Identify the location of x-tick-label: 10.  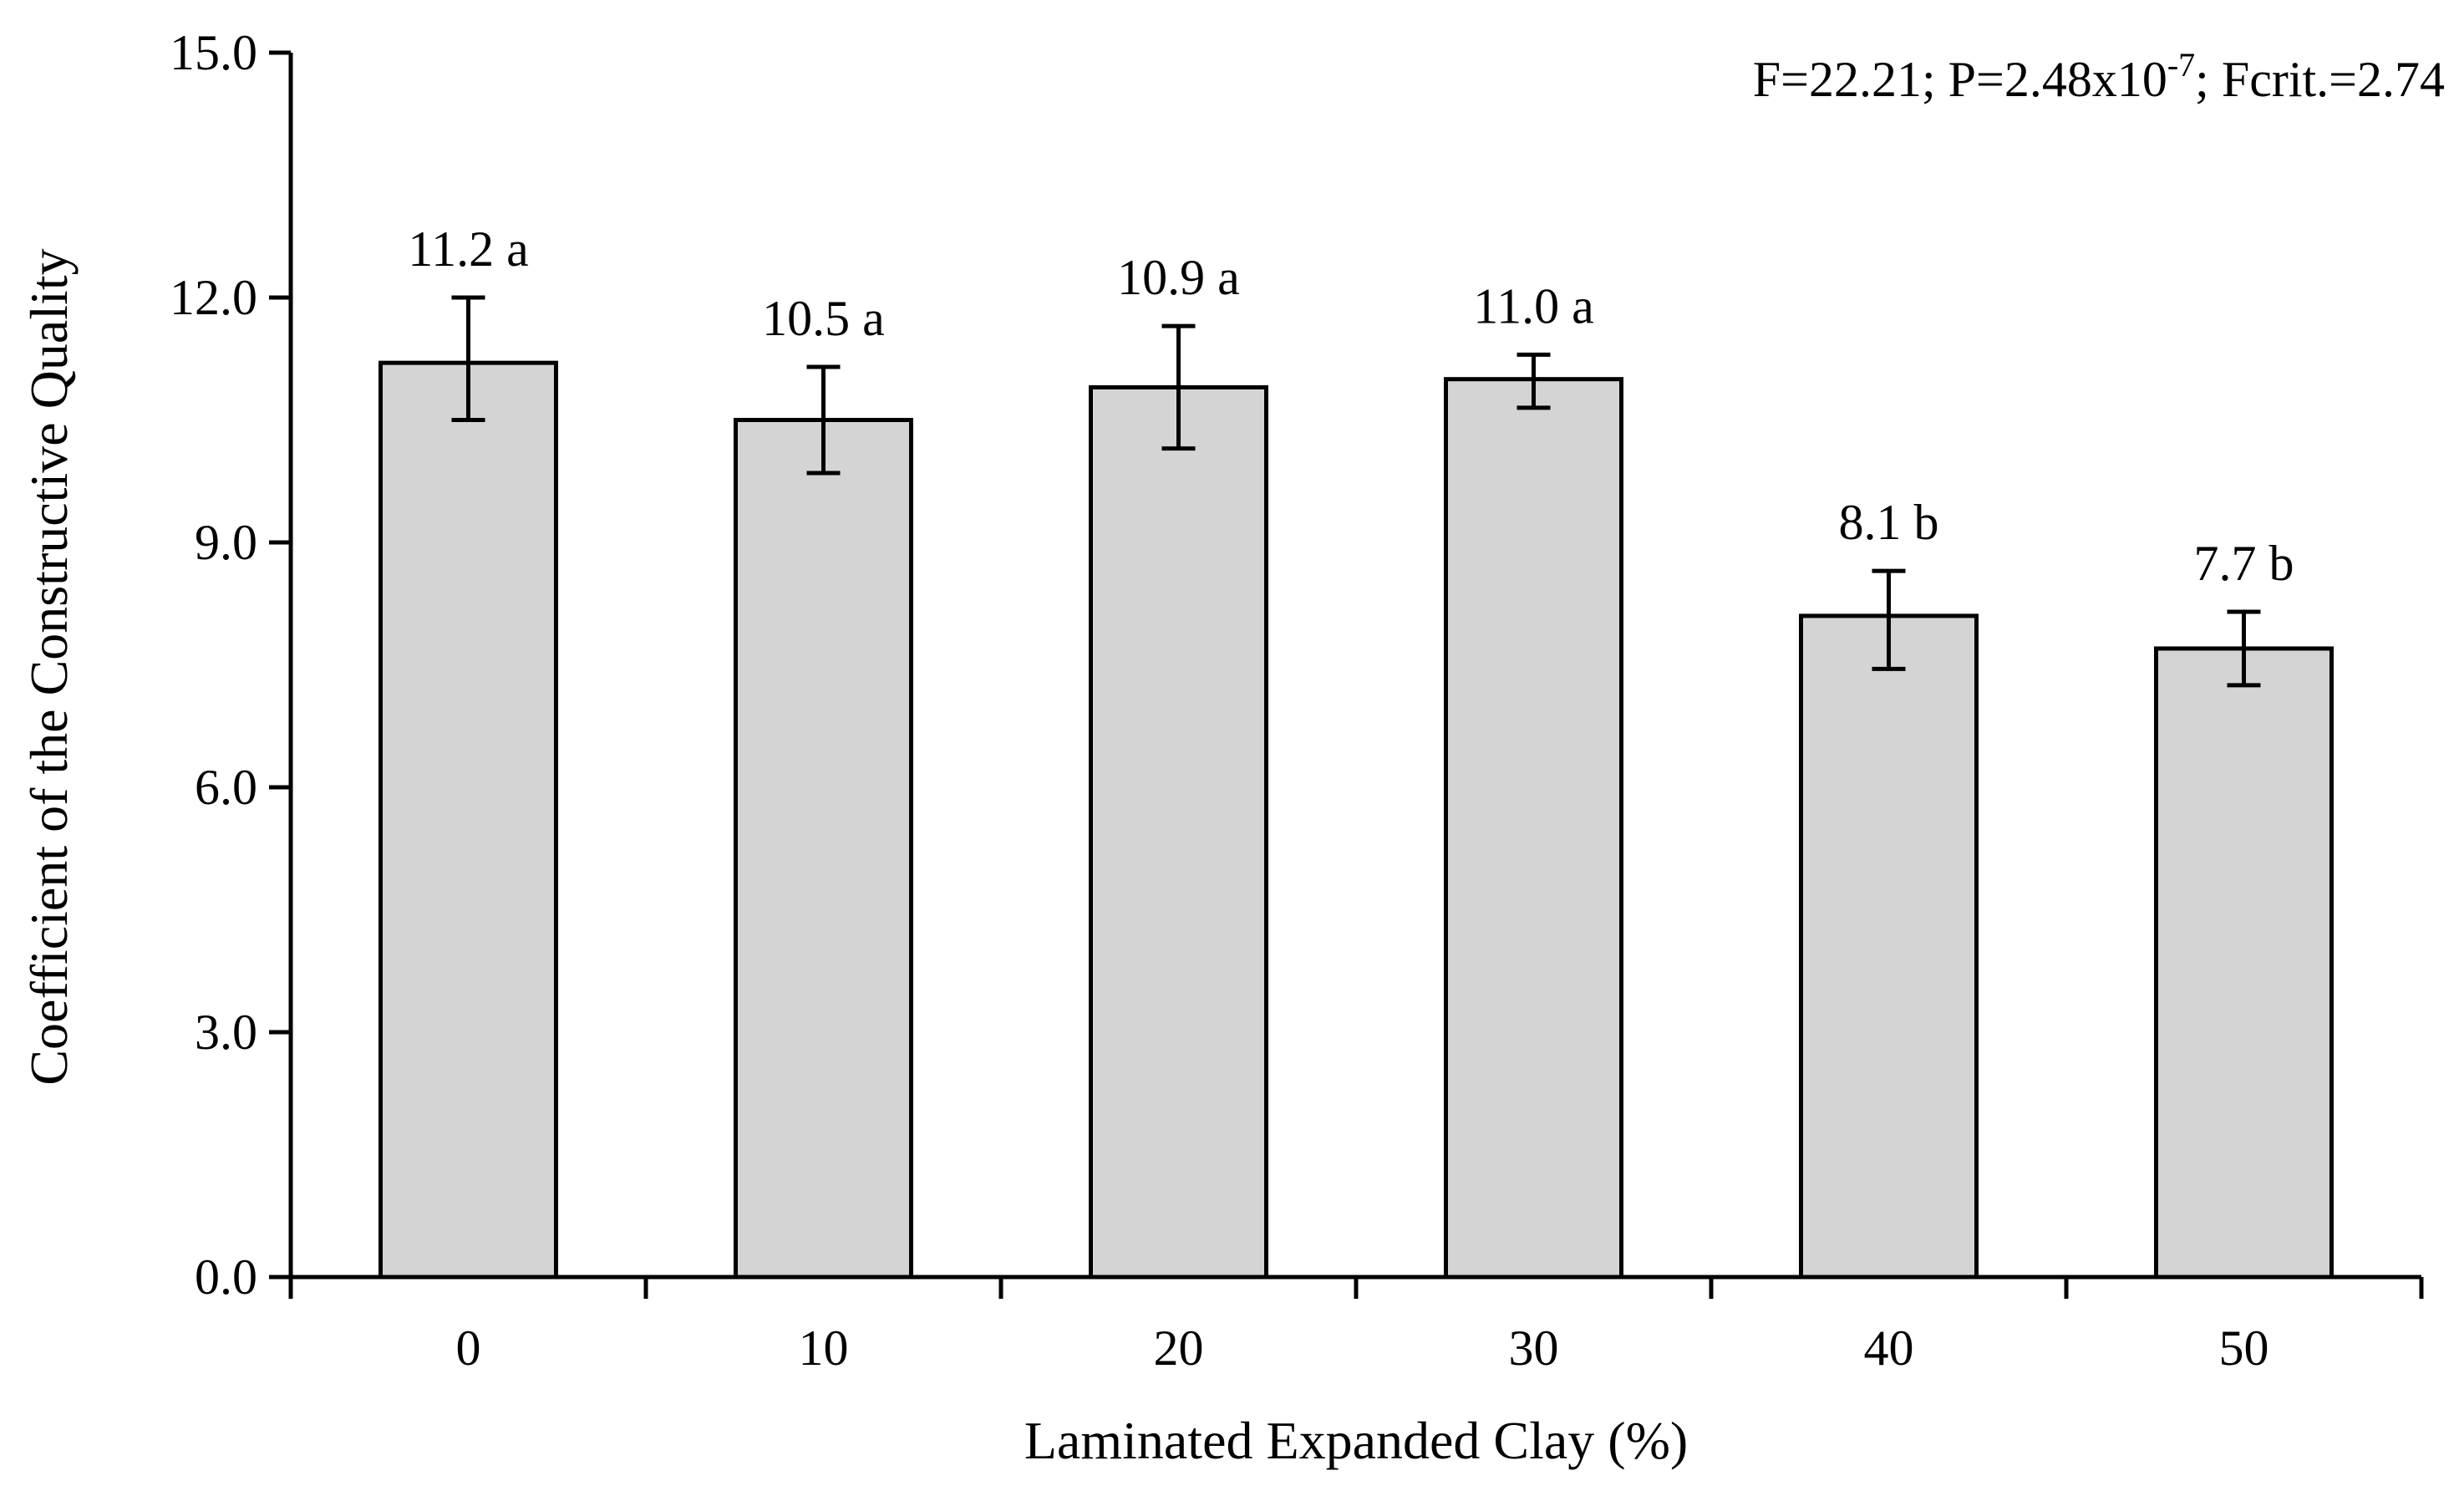
(824, 1348).